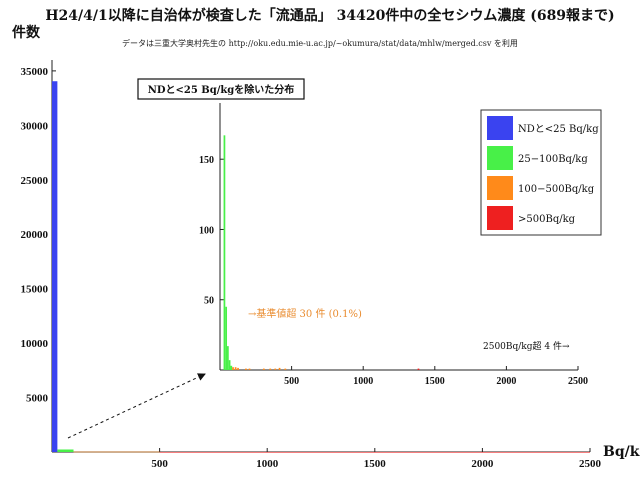 The height and width of the screenshot is (482, 640). I want to click on main-x-tick-label: 1500, so click(375, 464).